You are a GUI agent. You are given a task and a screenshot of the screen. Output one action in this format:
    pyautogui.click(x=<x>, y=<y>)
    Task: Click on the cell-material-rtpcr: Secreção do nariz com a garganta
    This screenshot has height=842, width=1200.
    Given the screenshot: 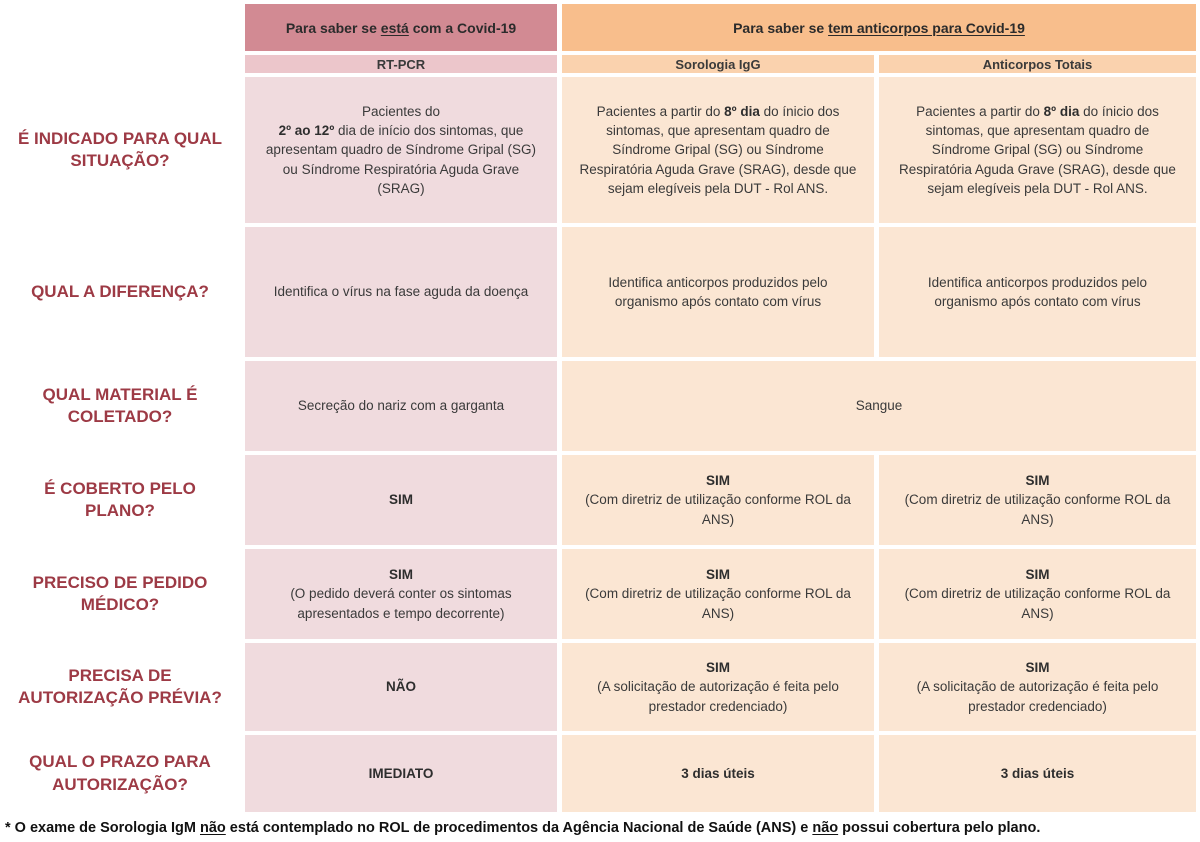 What is the action you would take?
    pyautogui.click(x=401, y=406)
    